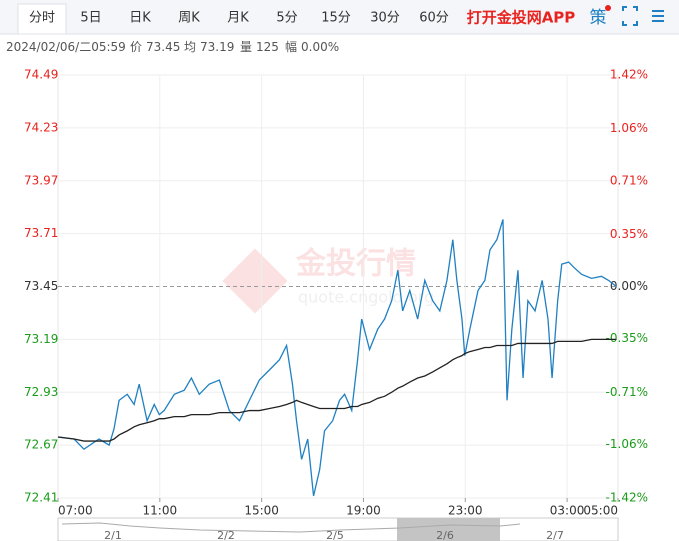  I want to click on y2-tick-label: -0.35%, so click(627, 338).